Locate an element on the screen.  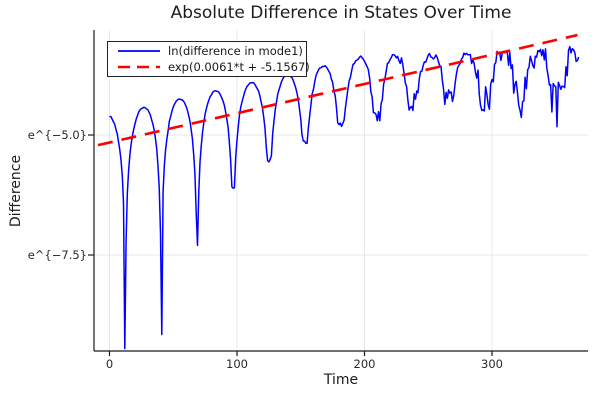
y-axis-label: Difference is located at coordinates (16, 191).